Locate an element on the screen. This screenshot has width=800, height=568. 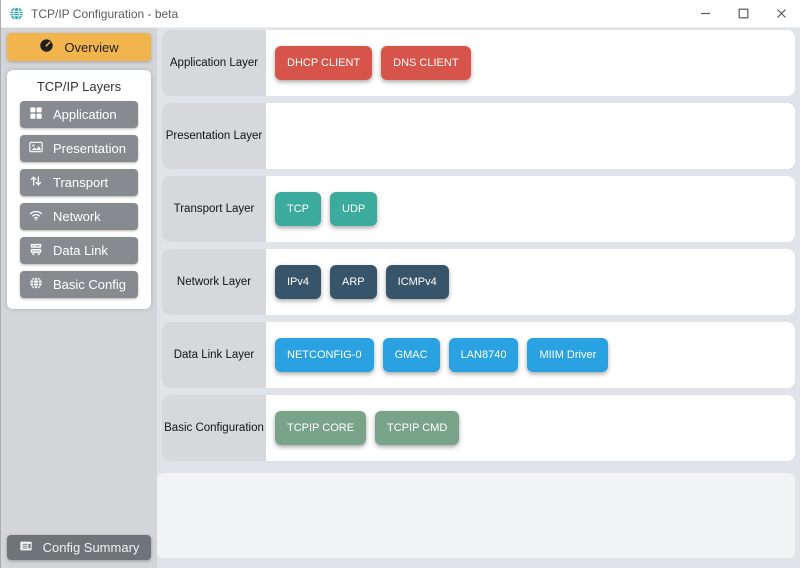
sidebar-item-network: Network is located at coordinates (79, 216).